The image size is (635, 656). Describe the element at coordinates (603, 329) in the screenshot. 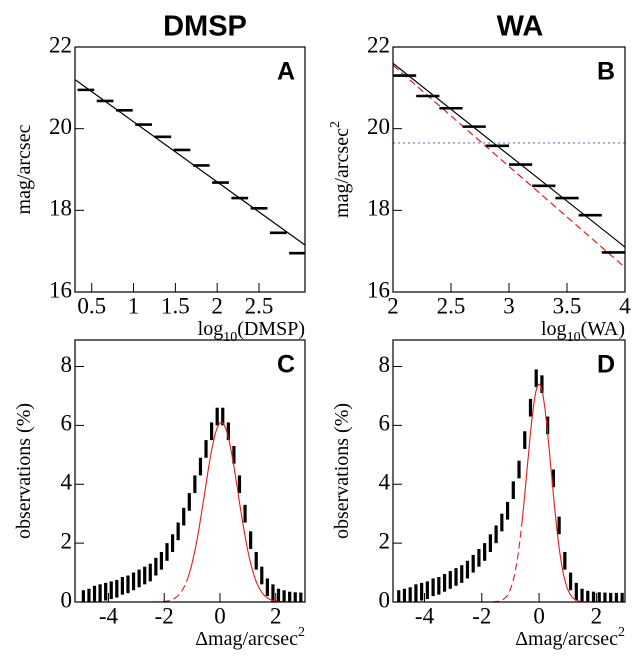

I see `label-part: (WA)` at that location.